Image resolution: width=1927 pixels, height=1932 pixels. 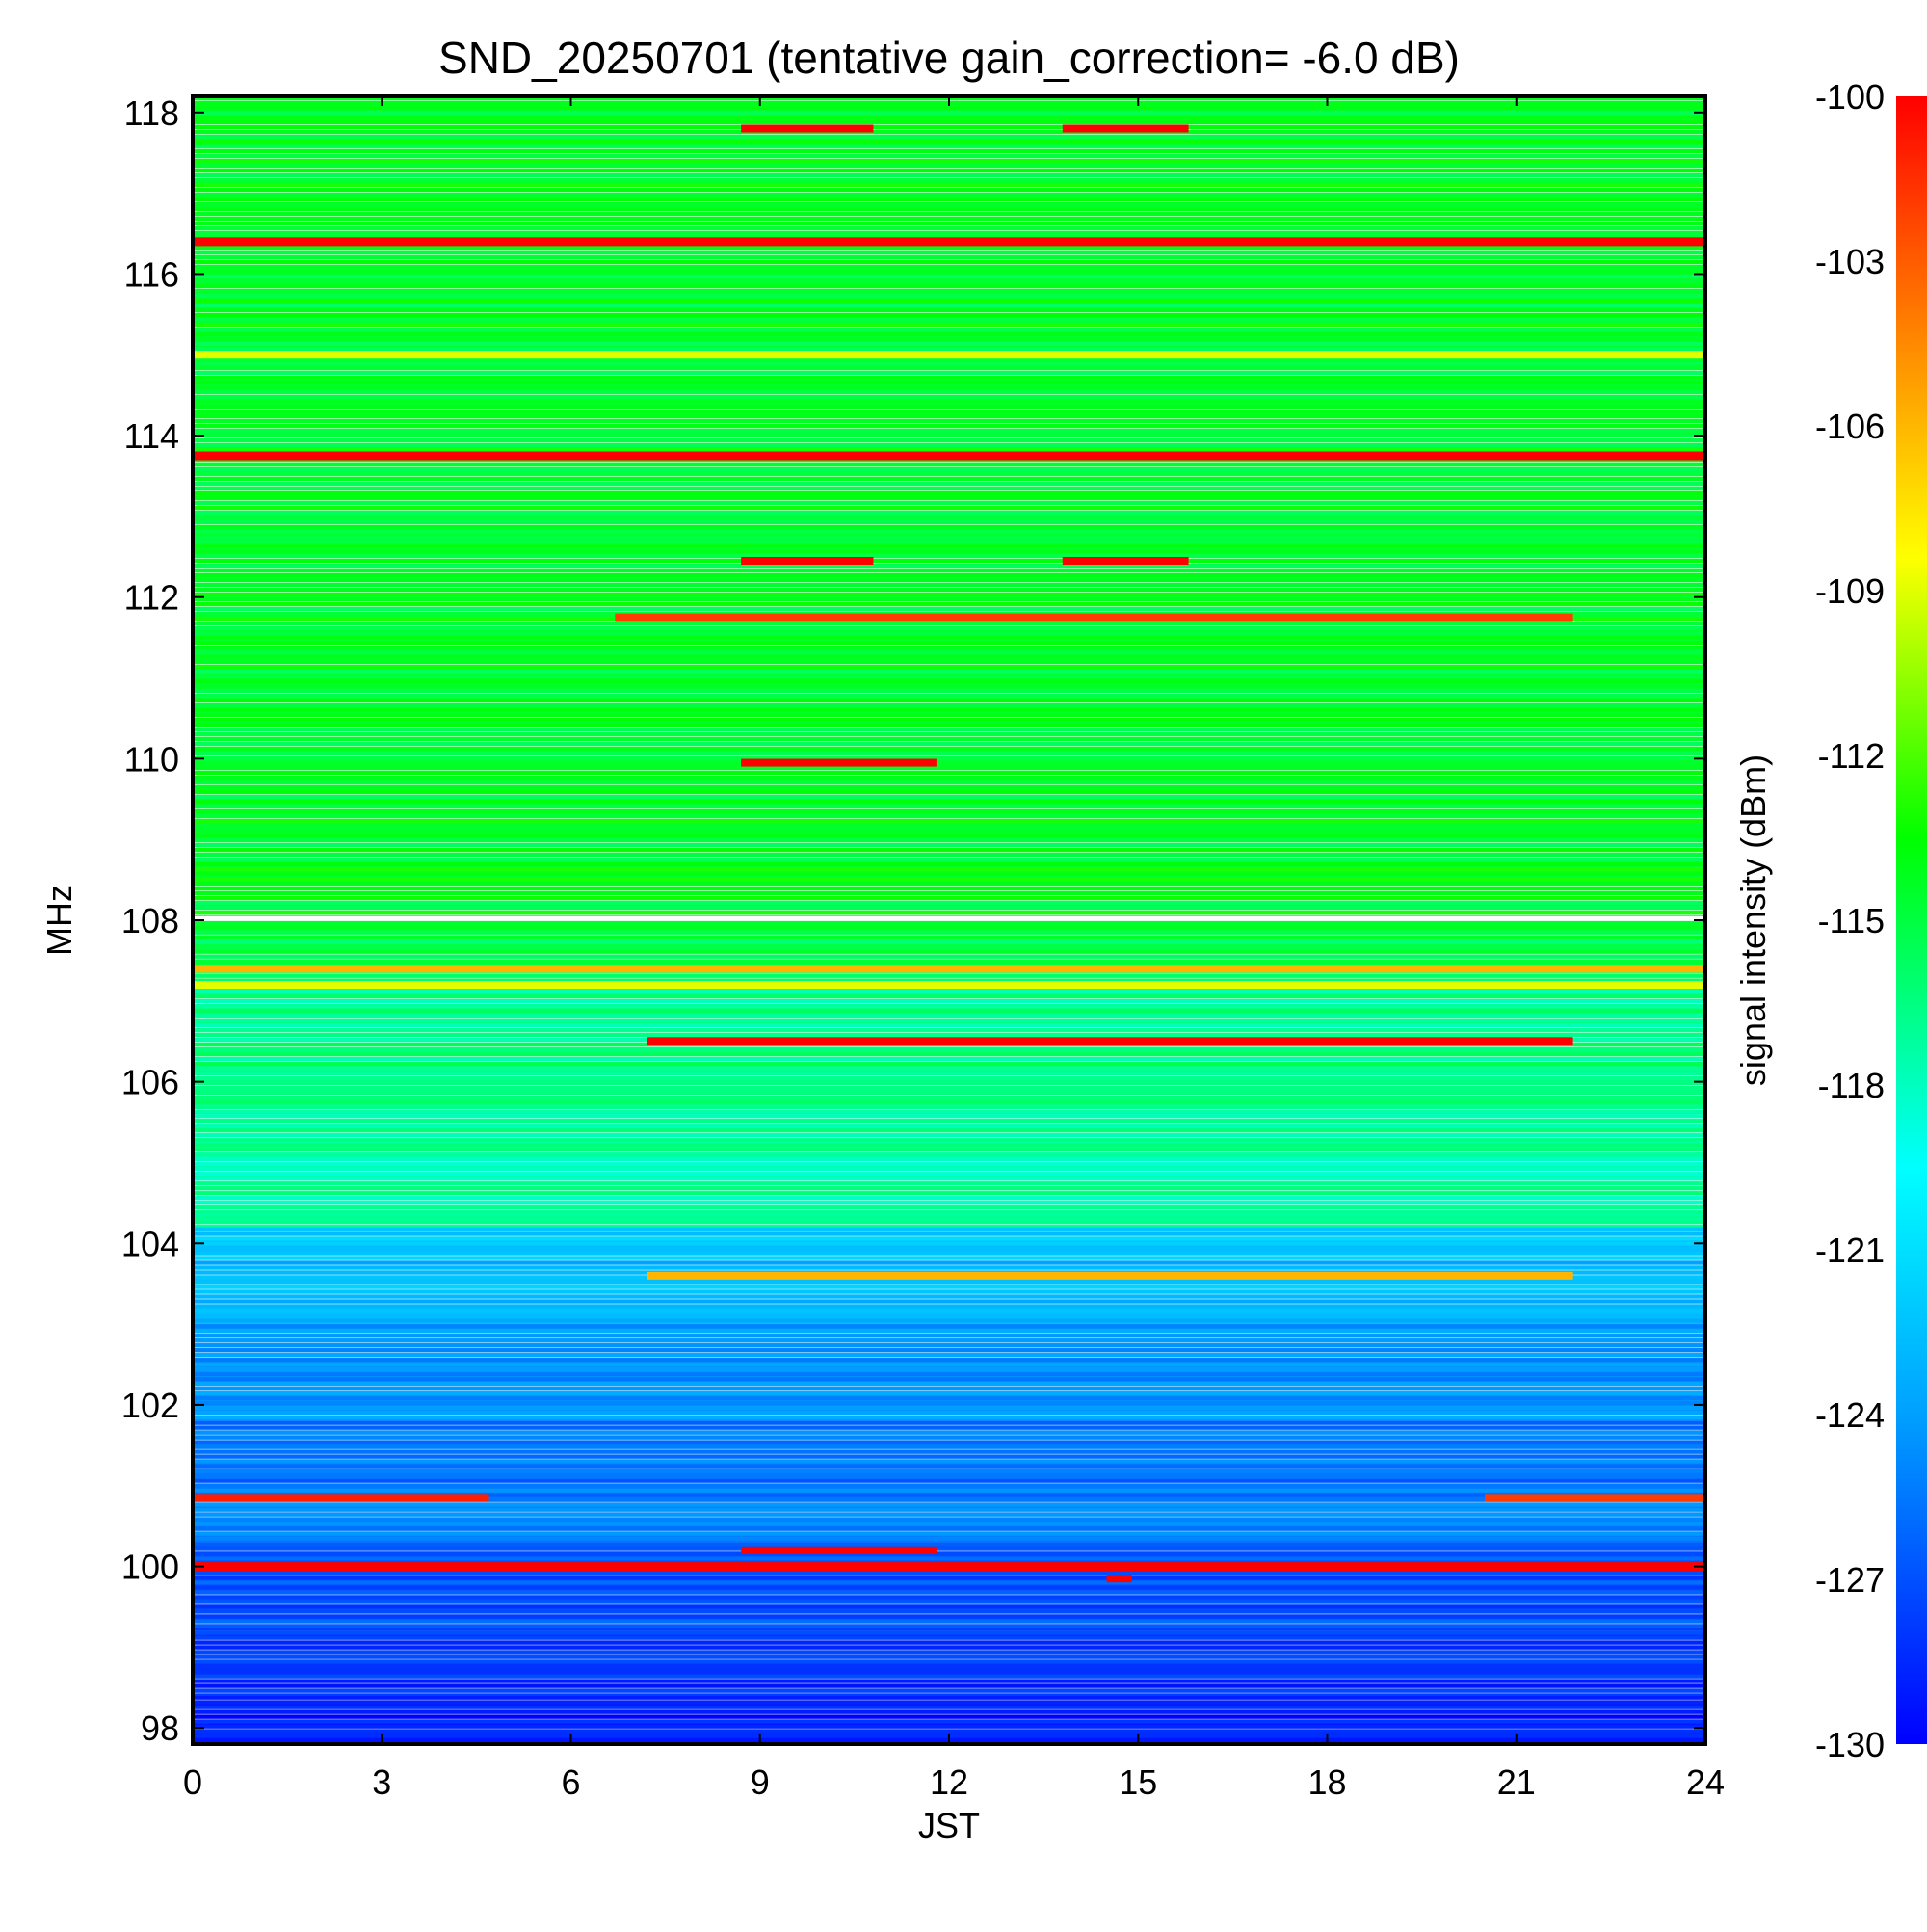 I want to click on y-tick-label: 100, so click(x=150, y=1567).